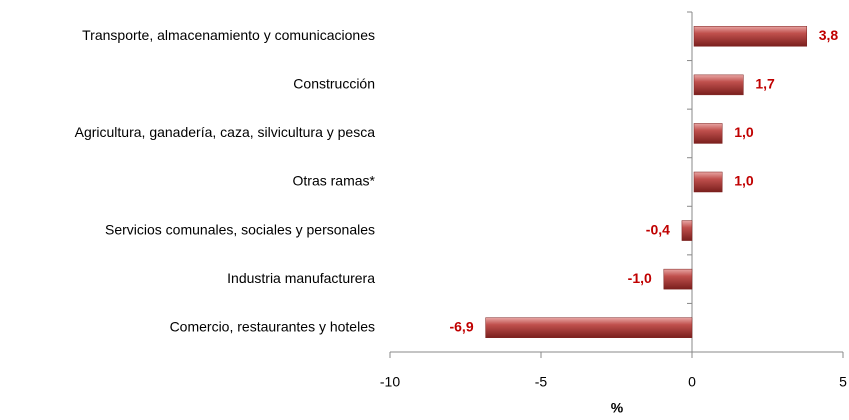 This screenshot has height=420, width=849. Describe the element at coordinates (390, 382) in the screenshot. I see `x-tick-label: -10` at that location.